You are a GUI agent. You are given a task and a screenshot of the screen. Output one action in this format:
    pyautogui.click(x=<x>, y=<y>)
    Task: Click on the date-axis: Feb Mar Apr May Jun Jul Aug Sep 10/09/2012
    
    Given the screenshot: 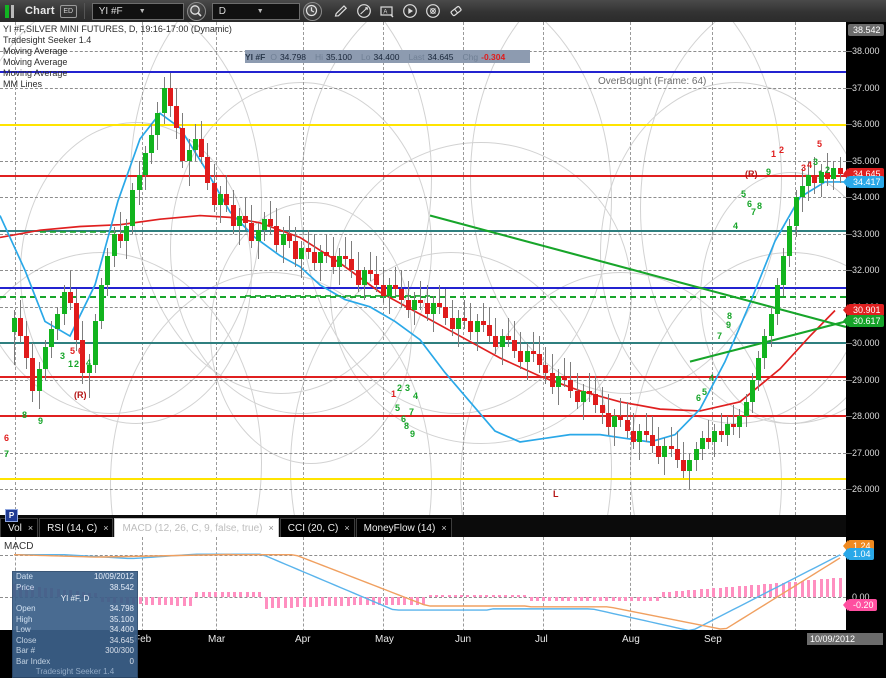 What is the action you would take?
    pyautogui.click(x=443, y=641)
    